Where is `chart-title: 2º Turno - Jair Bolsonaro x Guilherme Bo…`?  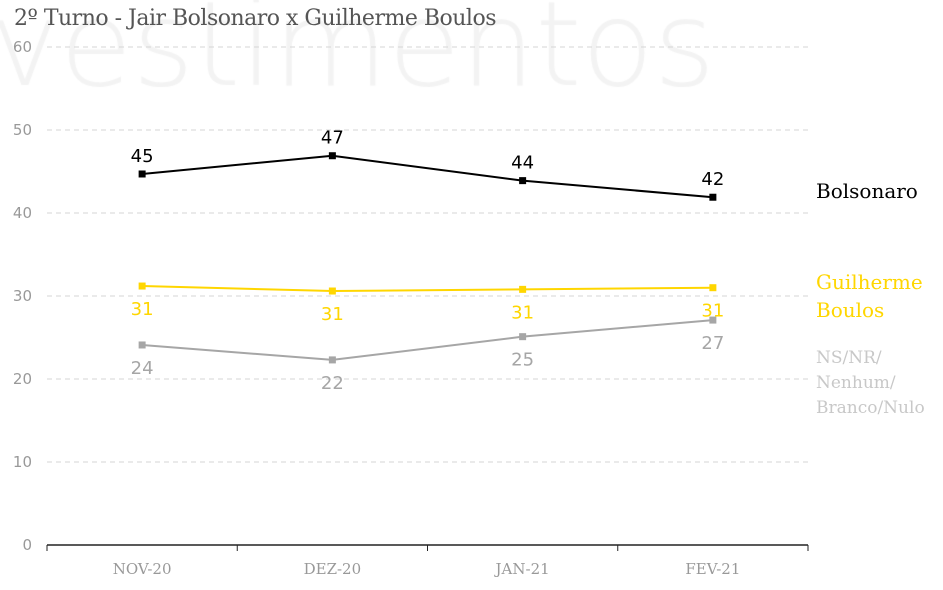 chart-title: 2º Turno - Jair Bolsonaro x Guilherme Bo… is located at coordinates (255, 18).